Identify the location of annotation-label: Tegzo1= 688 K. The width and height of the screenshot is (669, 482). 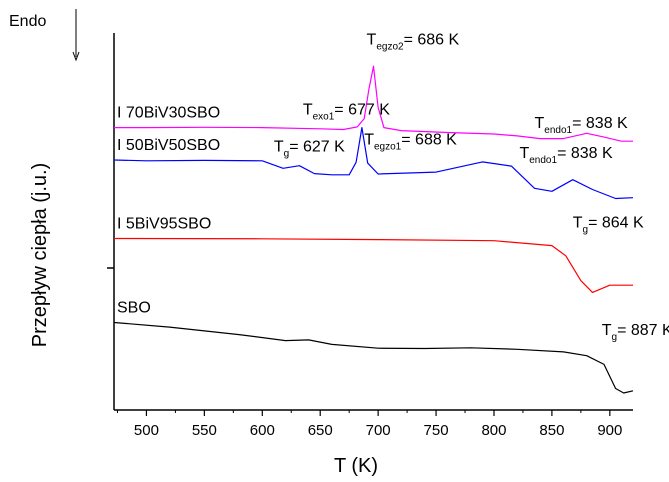
(410, 142).